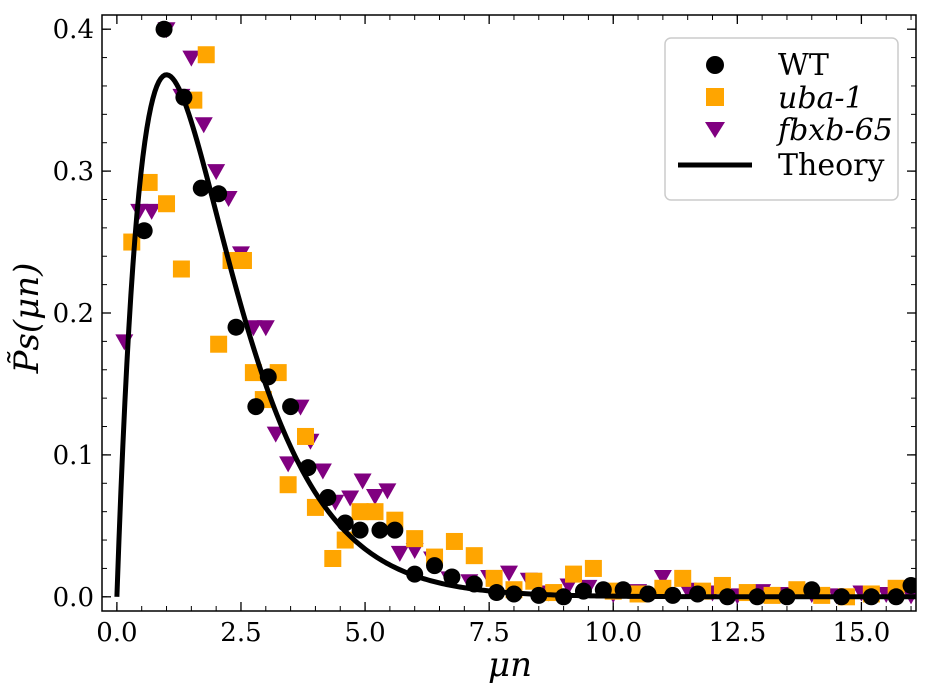 Image resolution: width=926 pixels, height=695 pixels. What do you see at coordinates (803, 65) in the screenshot?
I see `legend-label-wt: WT` at bounding box center [803, 65].